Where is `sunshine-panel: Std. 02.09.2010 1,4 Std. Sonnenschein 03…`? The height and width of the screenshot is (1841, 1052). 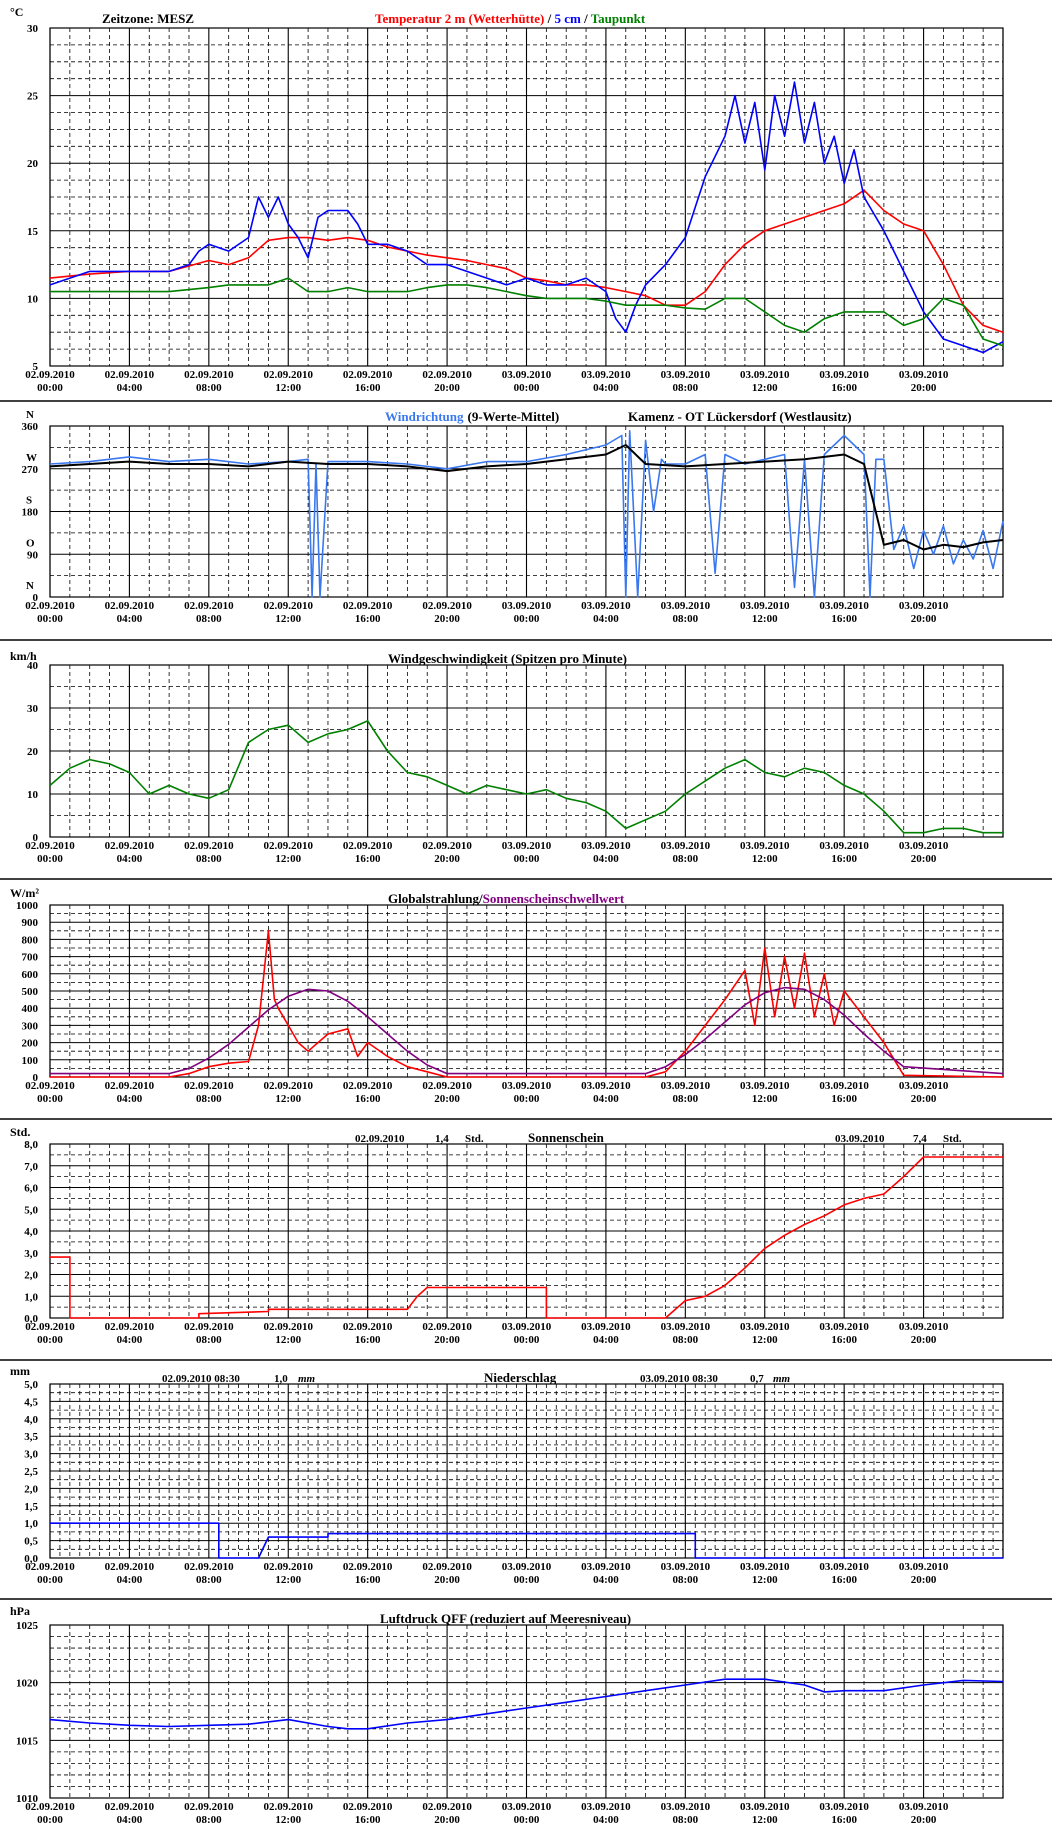
sunshine-panel: Std. 02.09.2010 1,4 Std. Sonnenschein 03… is located at coordinates (507, 1235).